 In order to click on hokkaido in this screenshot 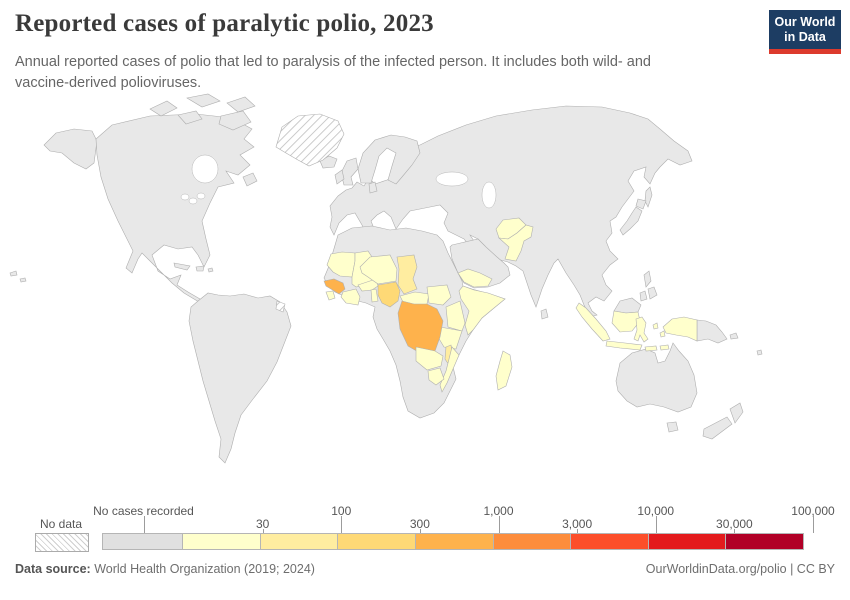, I will do `click(641, 204)`.